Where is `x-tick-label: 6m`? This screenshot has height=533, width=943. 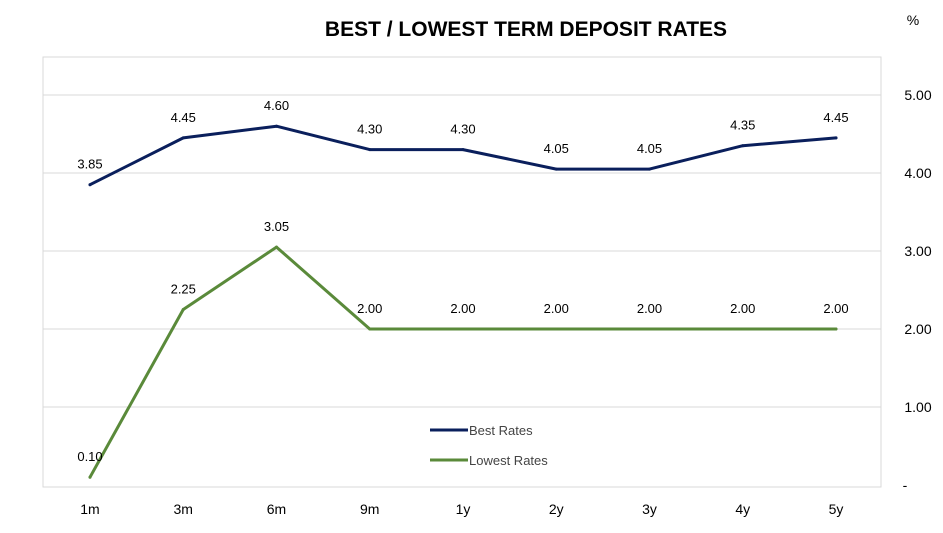 x-tick-label: 6m is located at coordinates (276, 509).